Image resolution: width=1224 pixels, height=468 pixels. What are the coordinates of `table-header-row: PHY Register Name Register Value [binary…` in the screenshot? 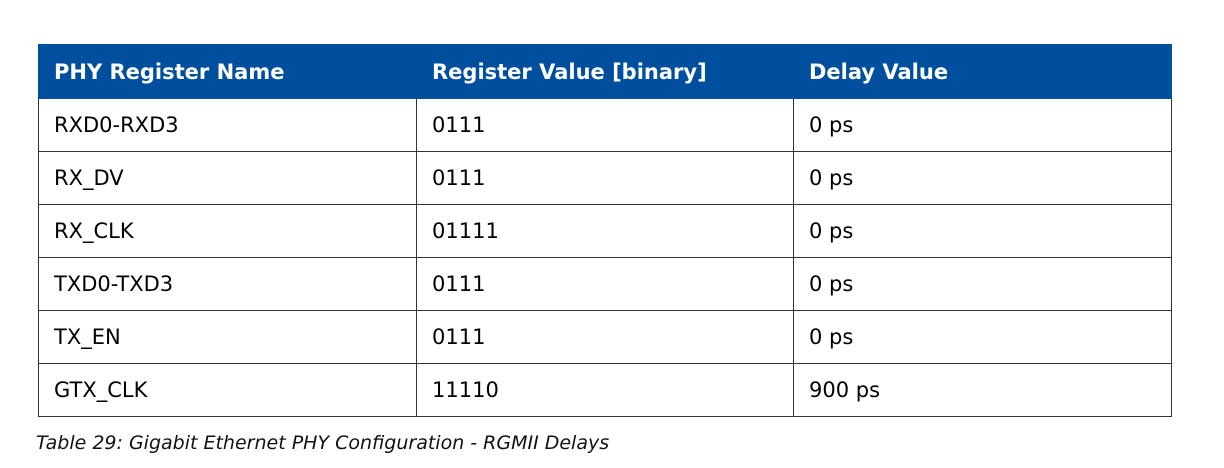 It's located at (605, 71).